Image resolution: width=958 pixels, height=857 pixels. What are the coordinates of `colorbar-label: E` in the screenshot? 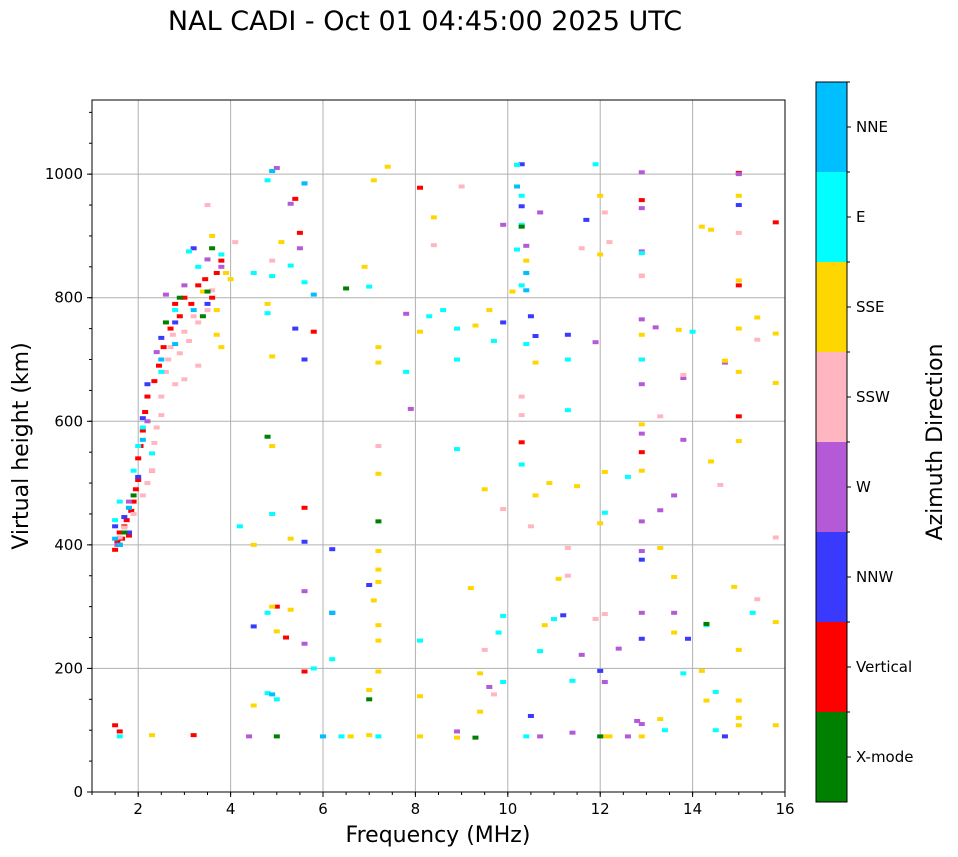 It's located at (860, 217).